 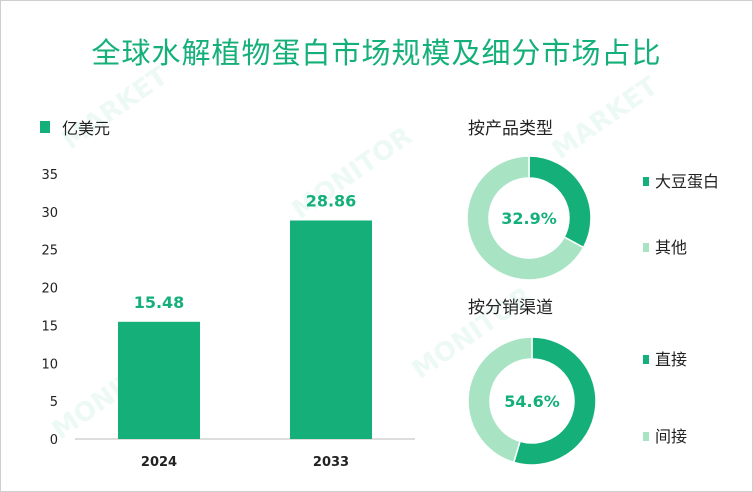 I want to click on donut-product-type, so click(x=529, y=218).